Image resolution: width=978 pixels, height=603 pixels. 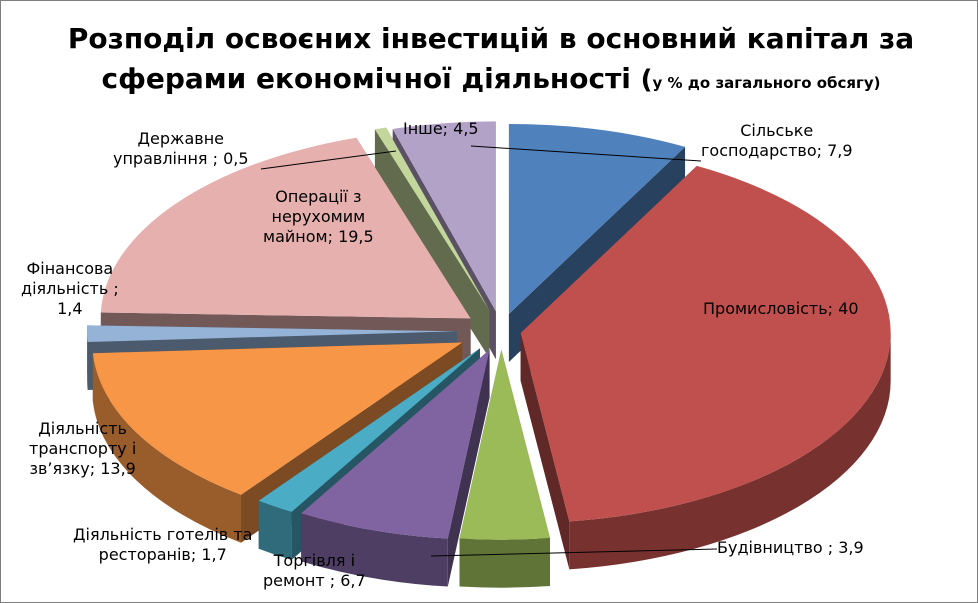 I want to click on label-construction: Будівництво ; 3,9, so click(x=790, y=547).